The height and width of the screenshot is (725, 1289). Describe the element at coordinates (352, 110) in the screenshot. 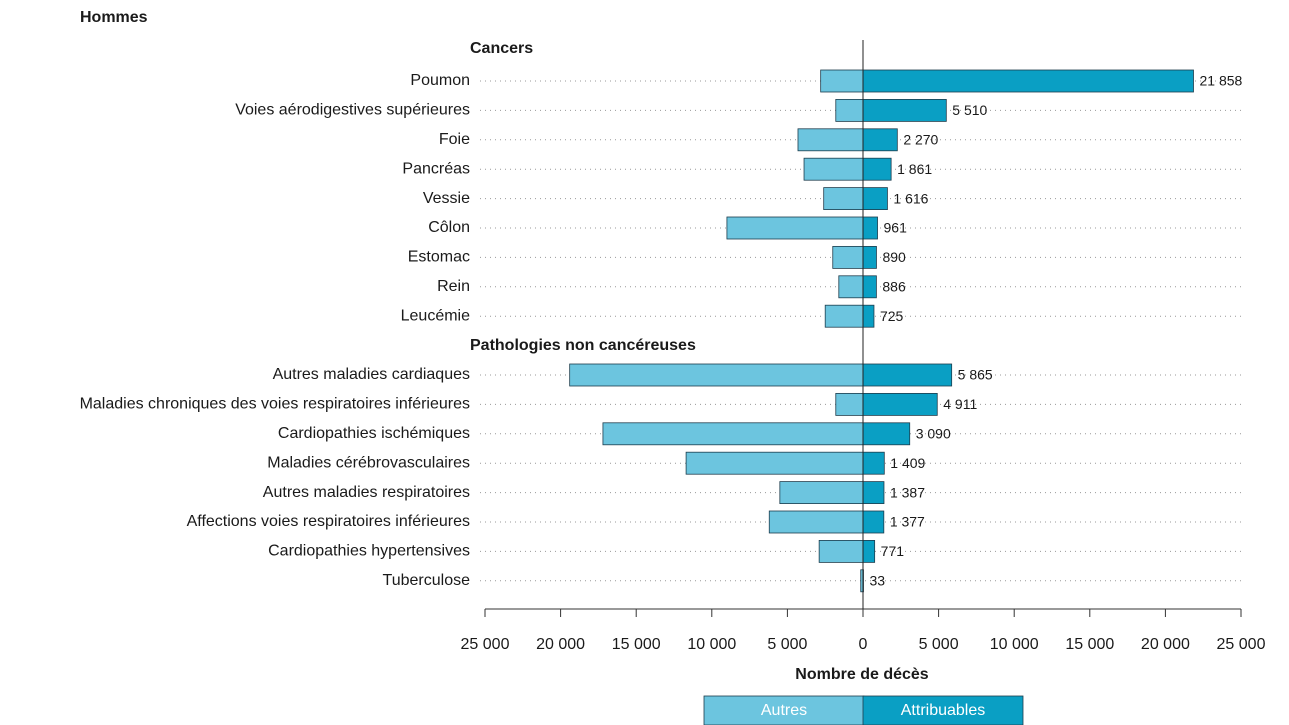

I see `category-label: Voies aérodigestives supérieures` at that location.